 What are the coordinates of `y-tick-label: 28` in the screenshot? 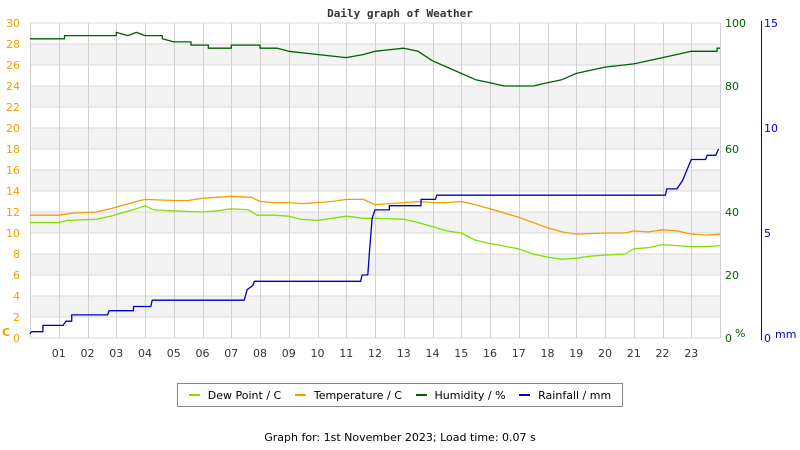 It's located at (13, 44).